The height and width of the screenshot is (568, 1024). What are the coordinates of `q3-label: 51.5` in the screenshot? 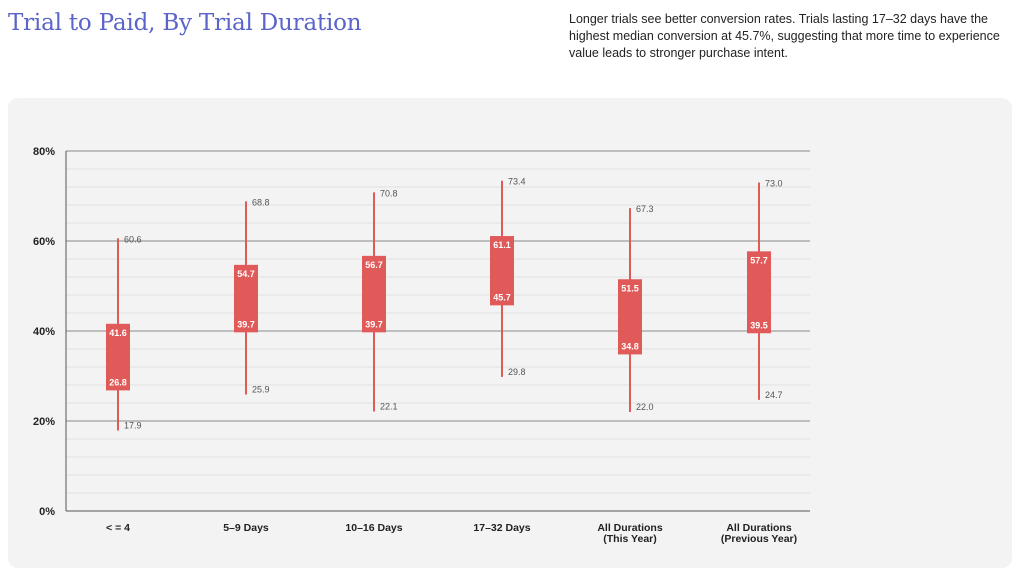 It's located at (630, 288).